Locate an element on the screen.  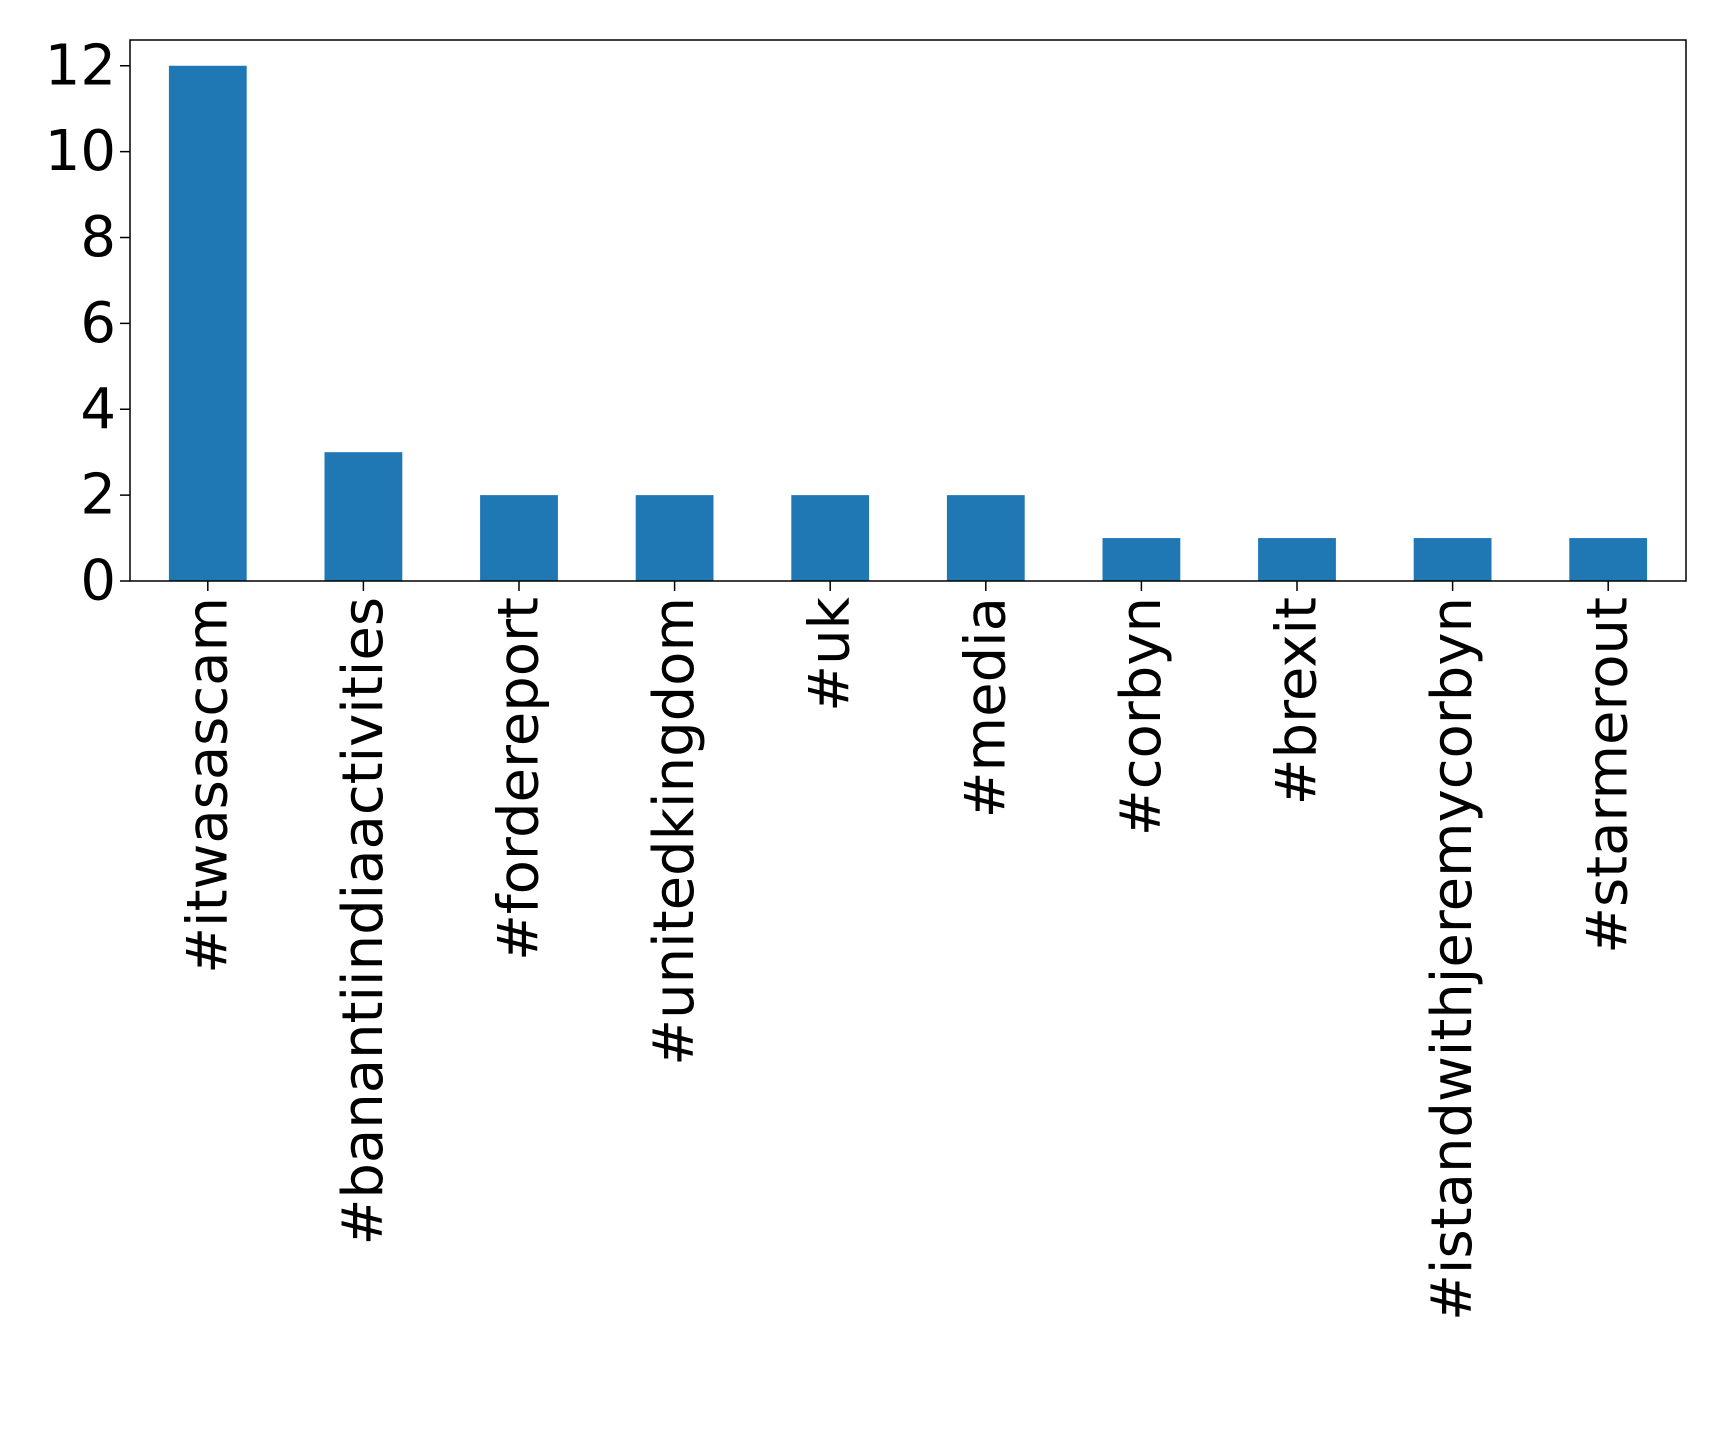
y-axis: 0 2 4 6 8 10 12 is located at coordinates (87, 323).